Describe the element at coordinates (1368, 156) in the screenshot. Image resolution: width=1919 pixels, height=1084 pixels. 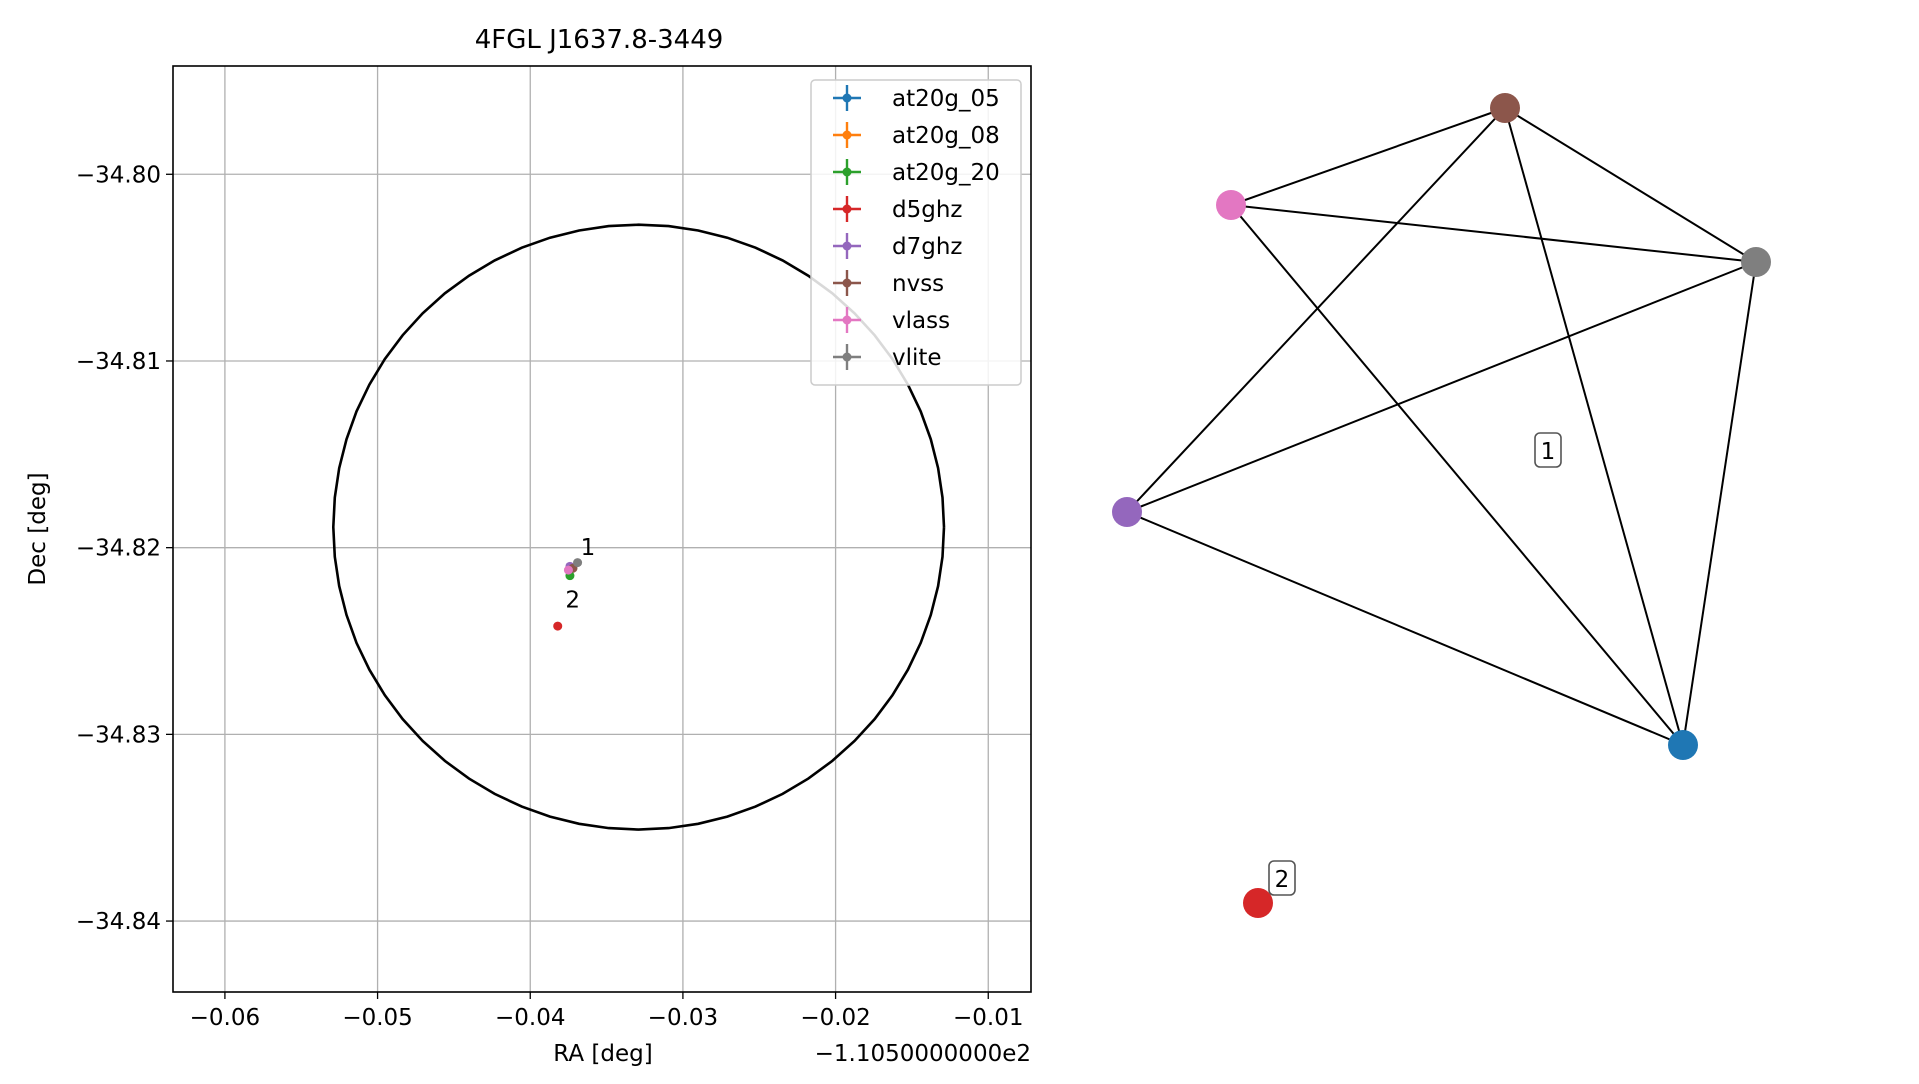
I see `edge-nvss-vlass` at that location.